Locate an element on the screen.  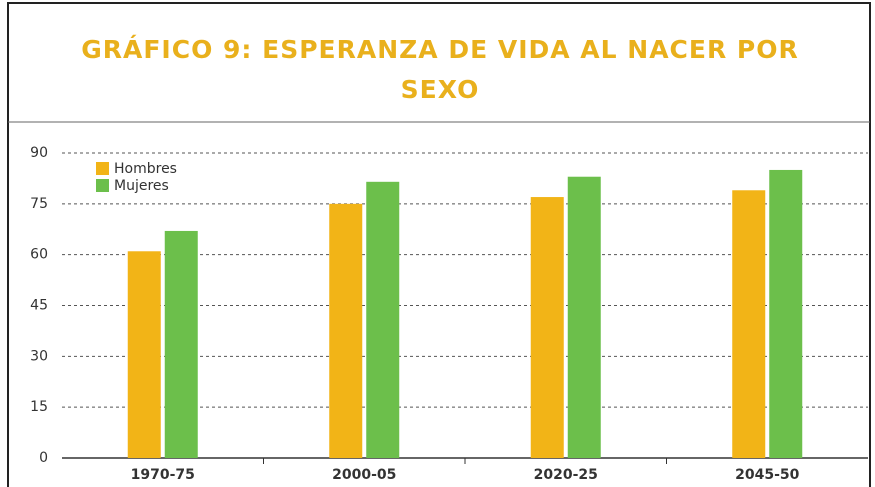
y-tick-label: 60 is located at coordinates (39, 255).